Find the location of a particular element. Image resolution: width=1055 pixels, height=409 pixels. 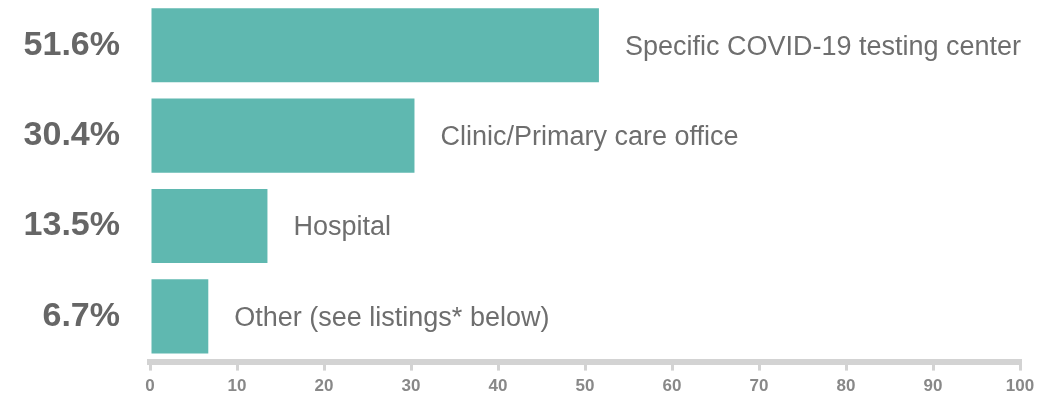

x-tick-label: 0 is located at coordinates (150, 386).